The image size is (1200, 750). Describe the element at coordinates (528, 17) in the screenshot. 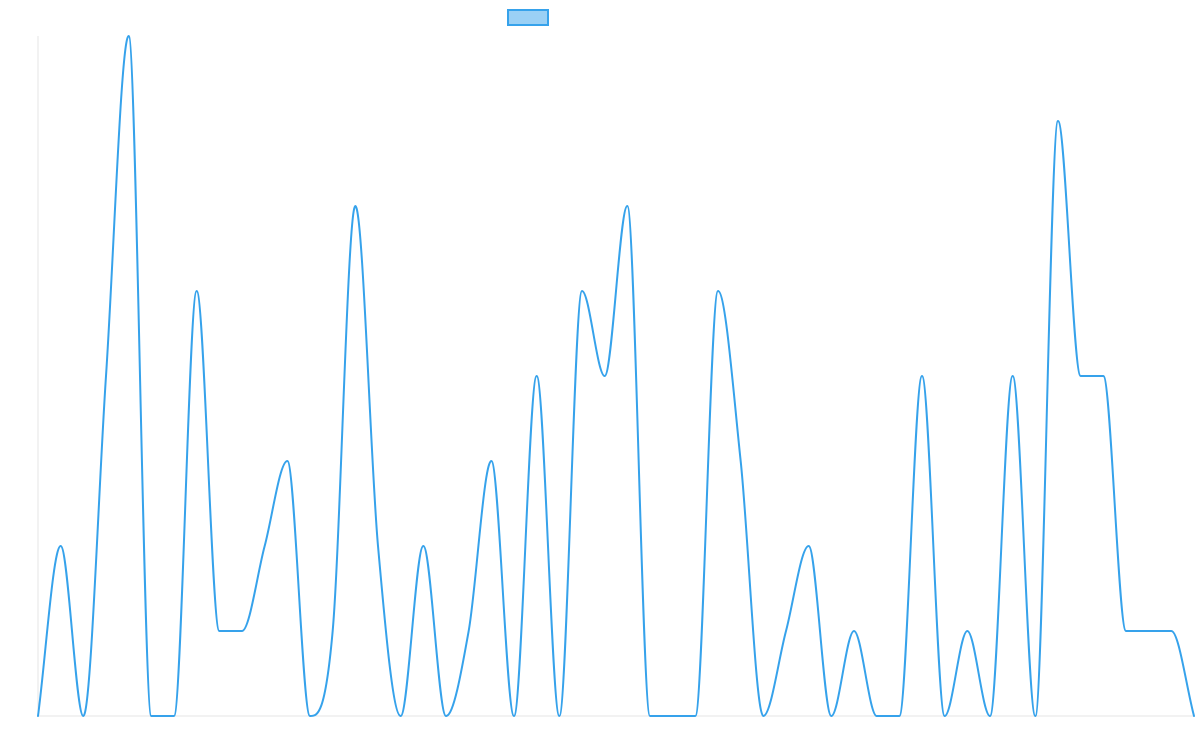

I see `legend-swatch` at that location.